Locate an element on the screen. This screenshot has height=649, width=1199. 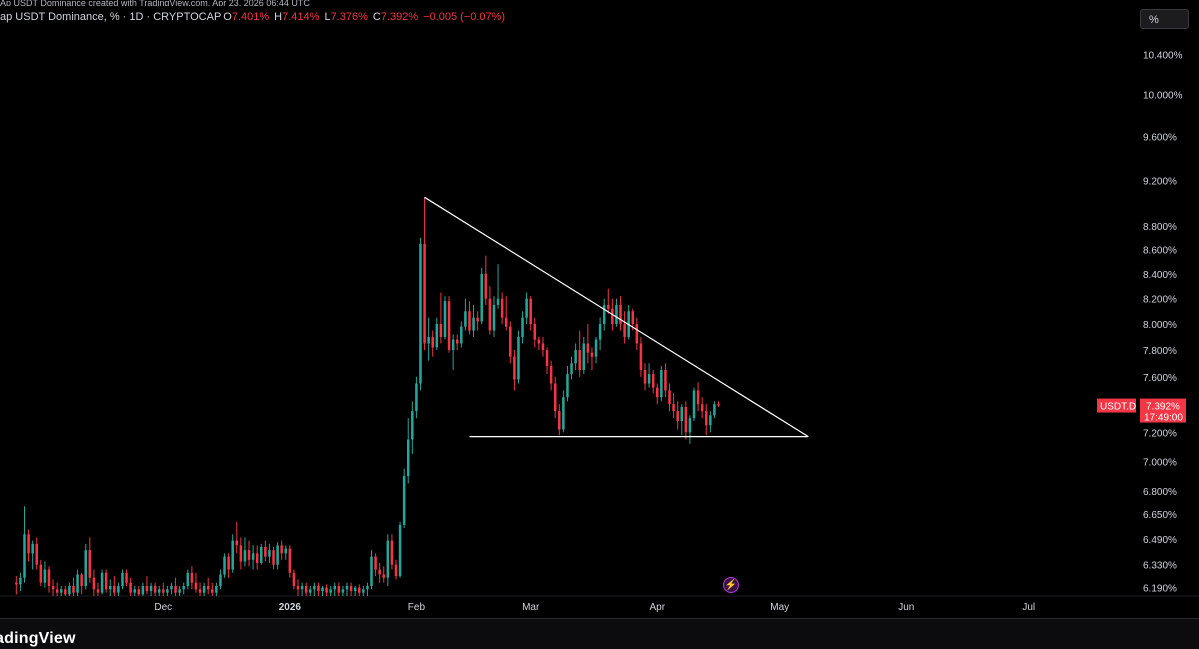
y-tick-label: 8.800% is located at coordinates (1160, 227).